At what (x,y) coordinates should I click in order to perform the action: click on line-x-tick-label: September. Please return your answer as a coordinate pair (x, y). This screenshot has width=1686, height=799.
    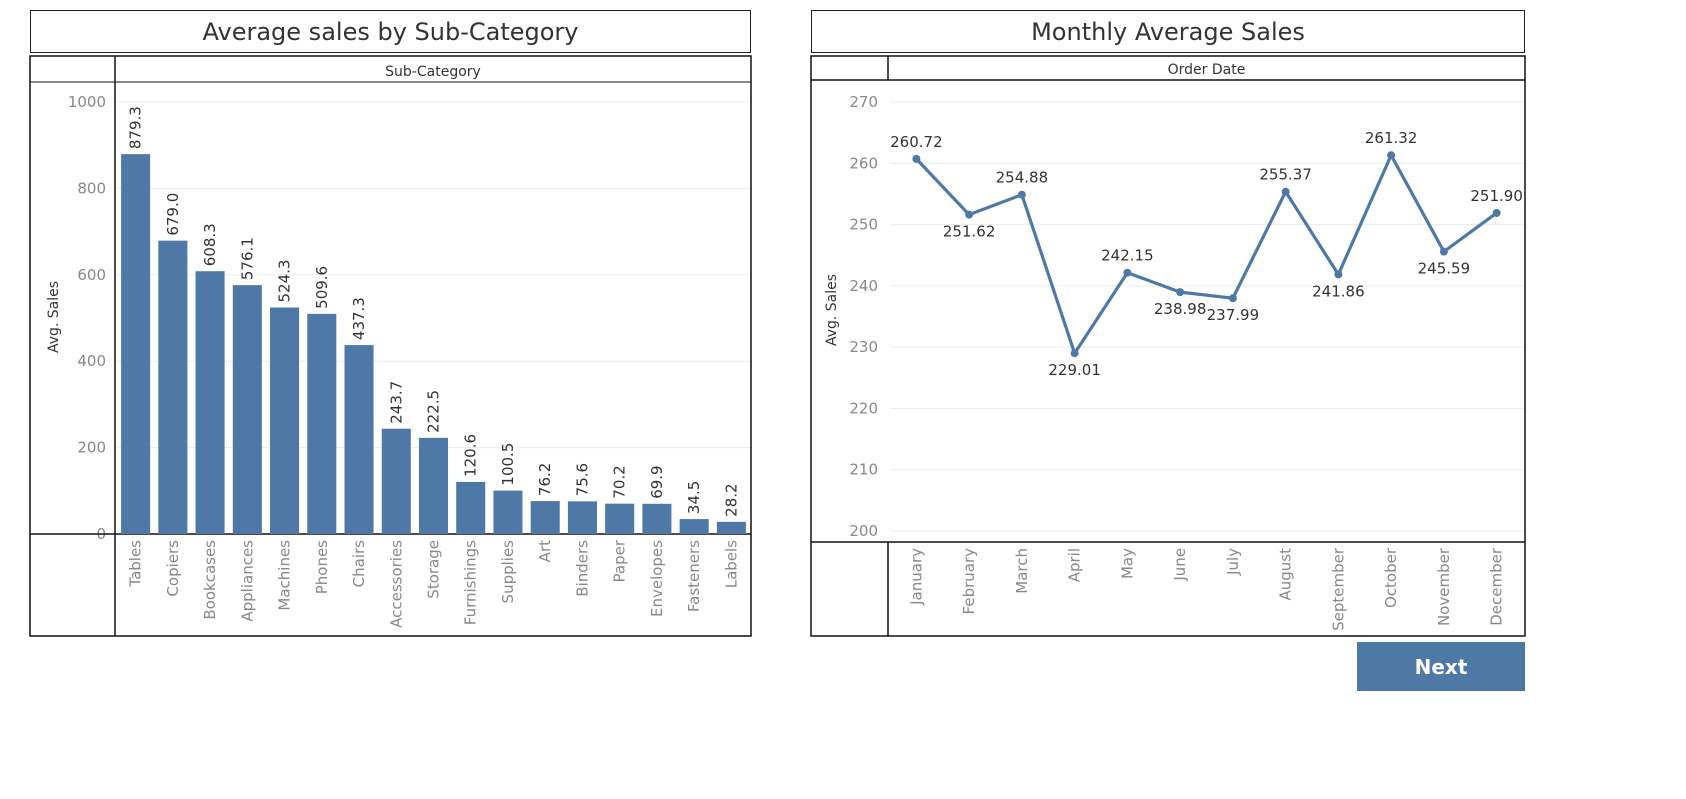
    Looking at the image, I should click on (1338, 589).